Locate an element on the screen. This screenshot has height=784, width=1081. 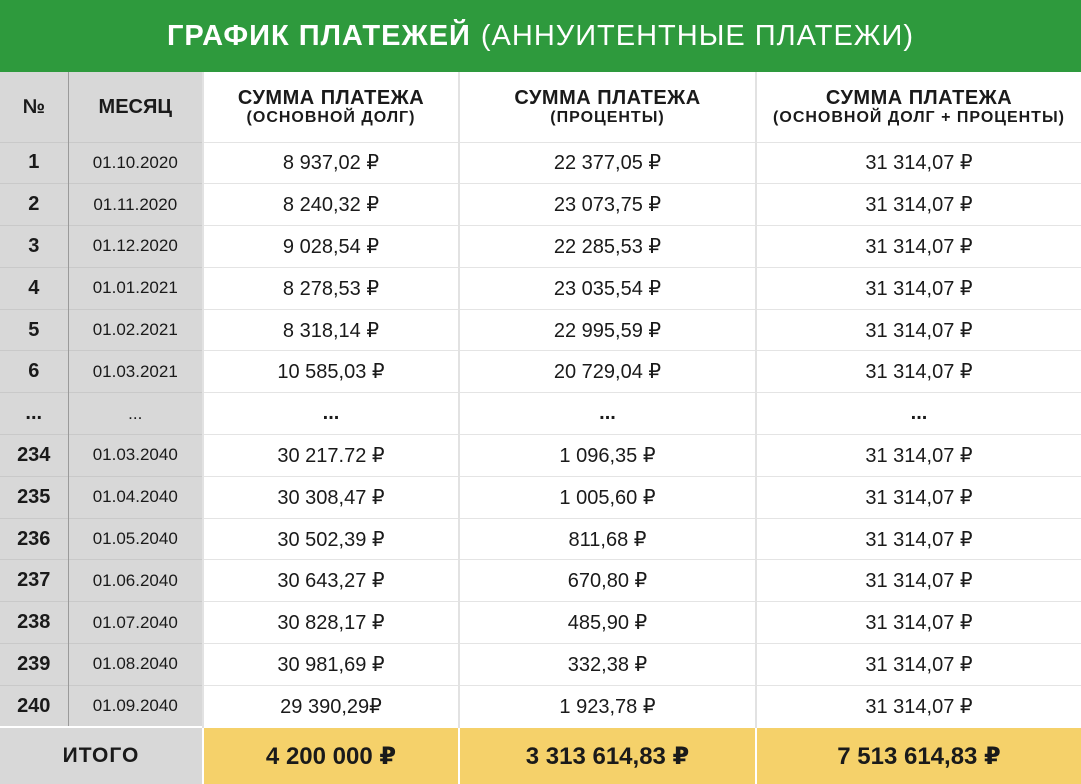
row-date: 01.07.2040 is located at coordinates (135, 622).